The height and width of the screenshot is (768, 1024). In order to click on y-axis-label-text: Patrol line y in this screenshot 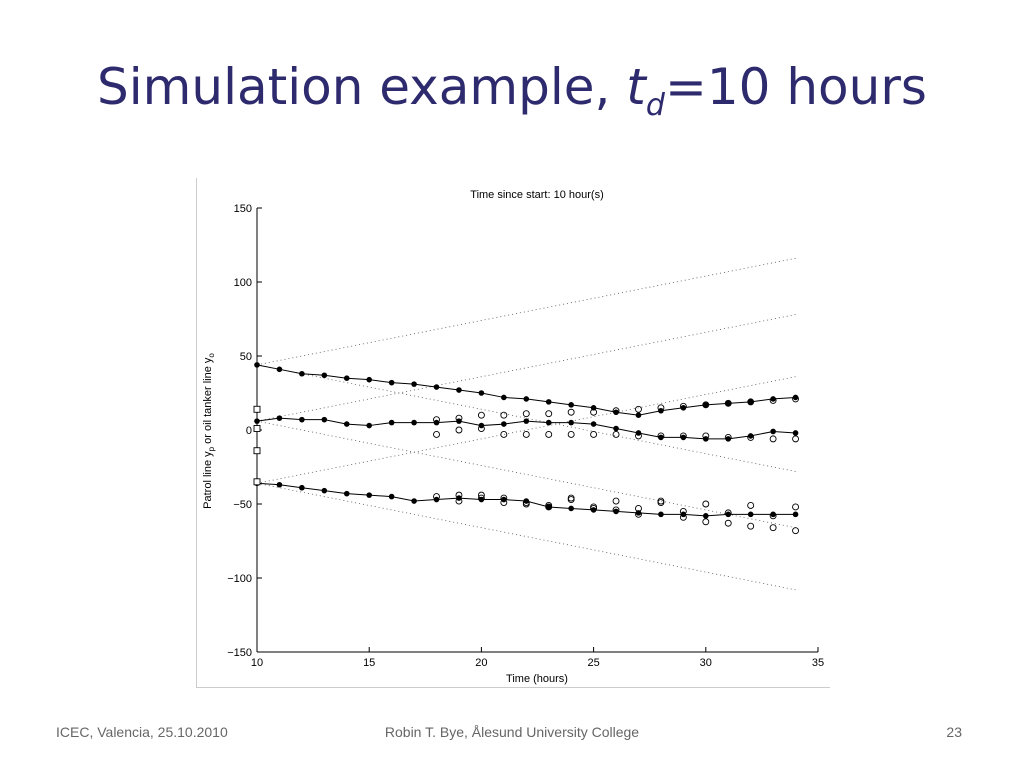, I will do `click(208, 480)`.